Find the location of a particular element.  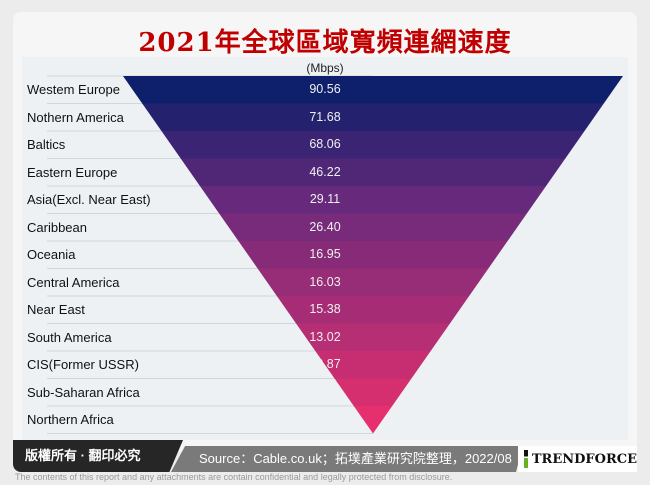

value-label: 26.40 is located at coordinates (325, 226).